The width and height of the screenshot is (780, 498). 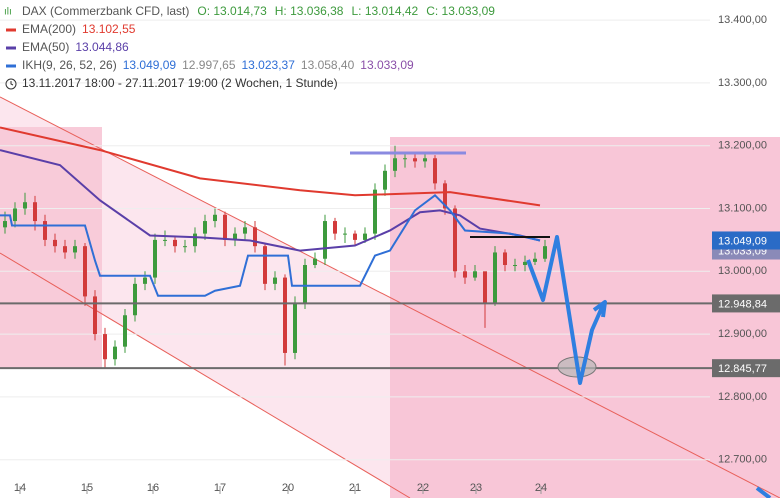 I want to click on x-tick-label: 17, so click(x=220, y=488).